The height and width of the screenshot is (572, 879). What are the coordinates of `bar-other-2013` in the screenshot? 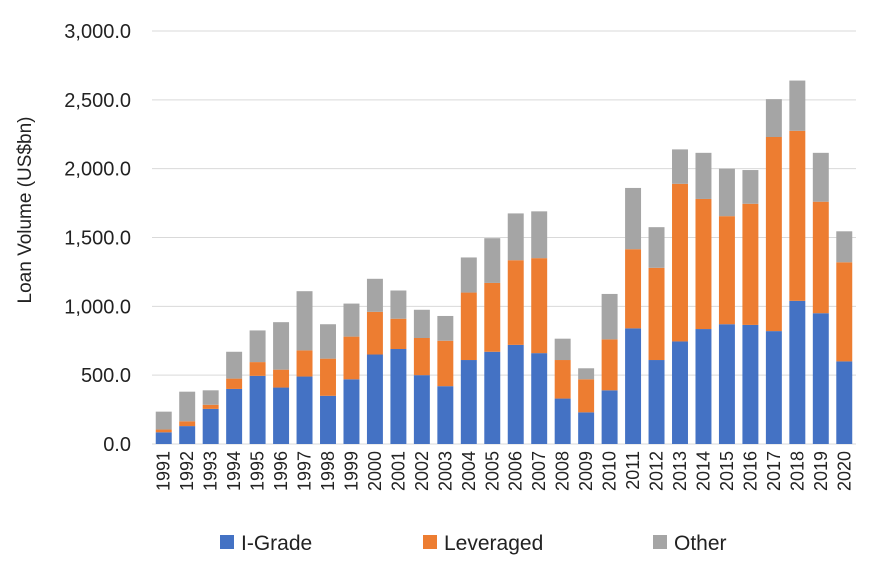 It's located at (680, 166).